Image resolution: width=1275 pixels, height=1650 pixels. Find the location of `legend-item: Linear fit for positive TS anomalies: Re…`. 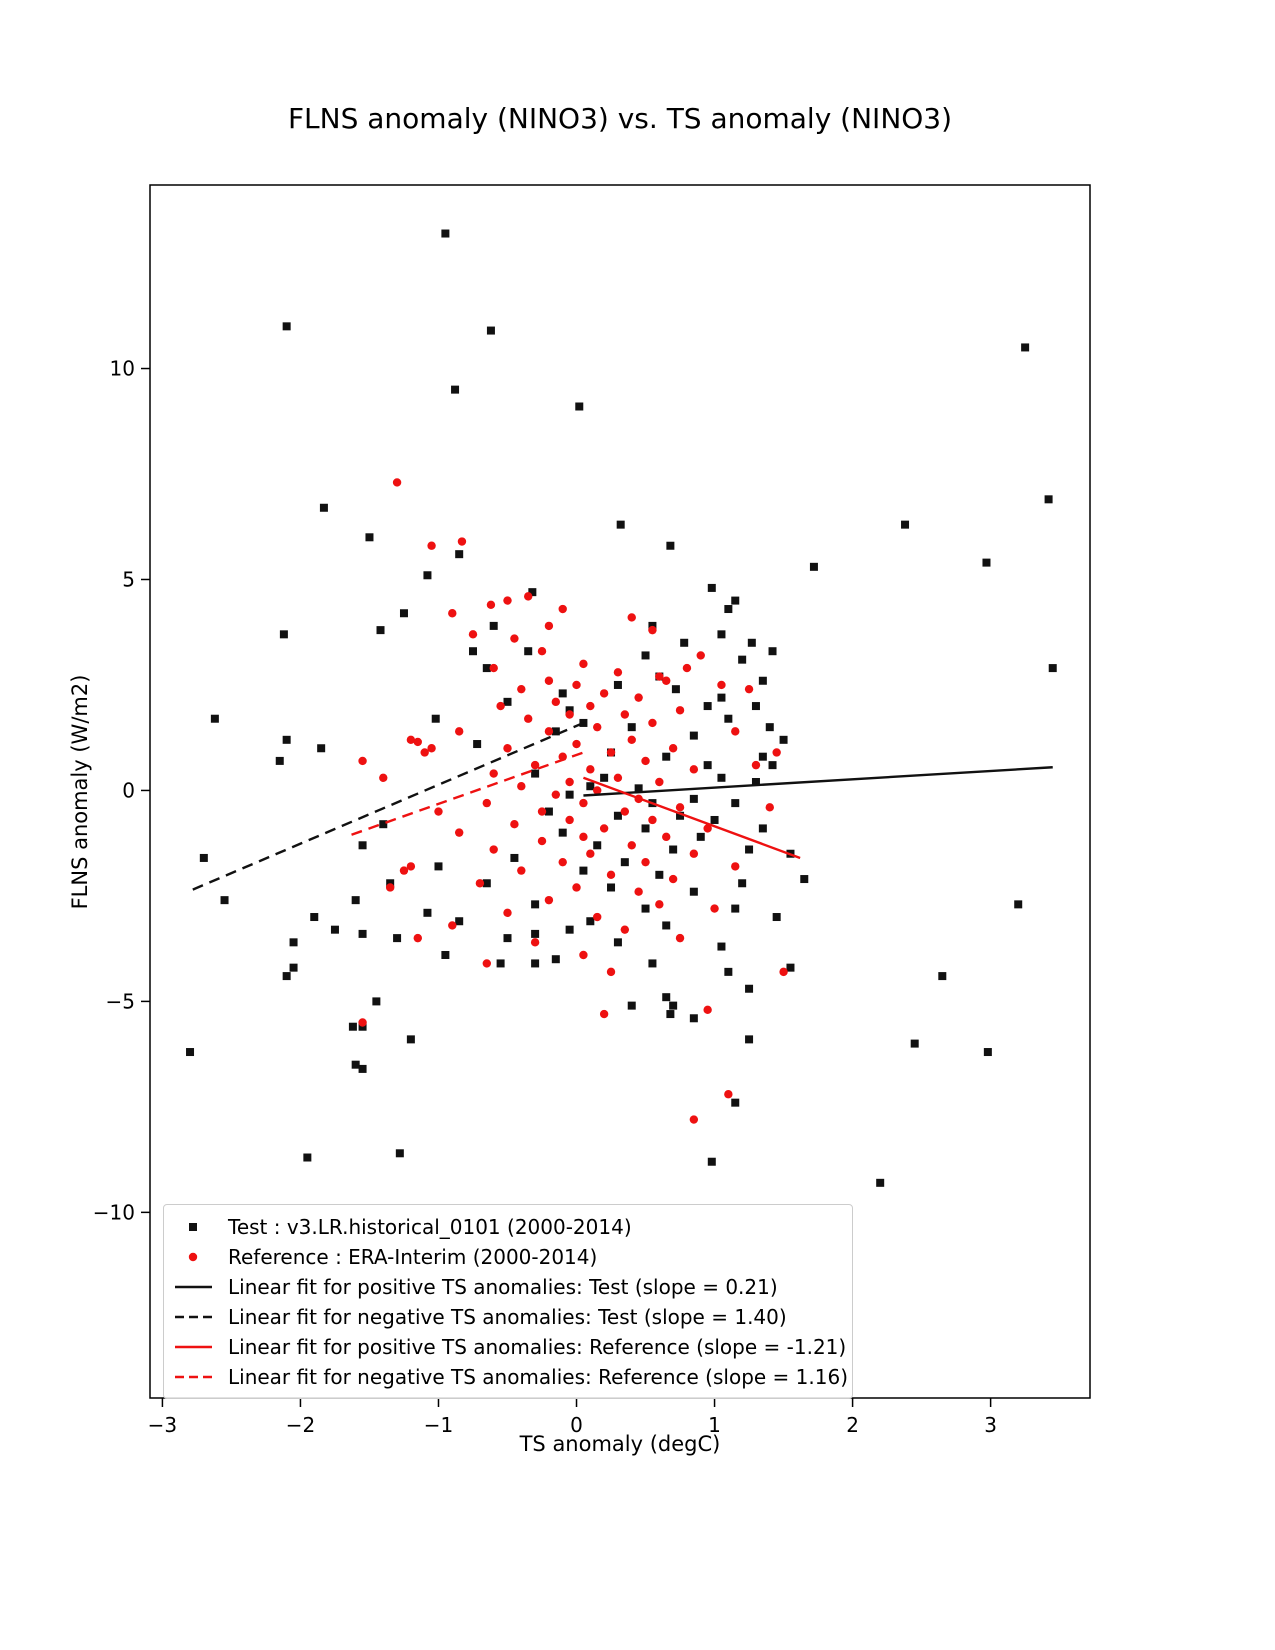

legend-item: Linear fit for positive TS anomalies: Re… is located at coordinates (509, 1346).